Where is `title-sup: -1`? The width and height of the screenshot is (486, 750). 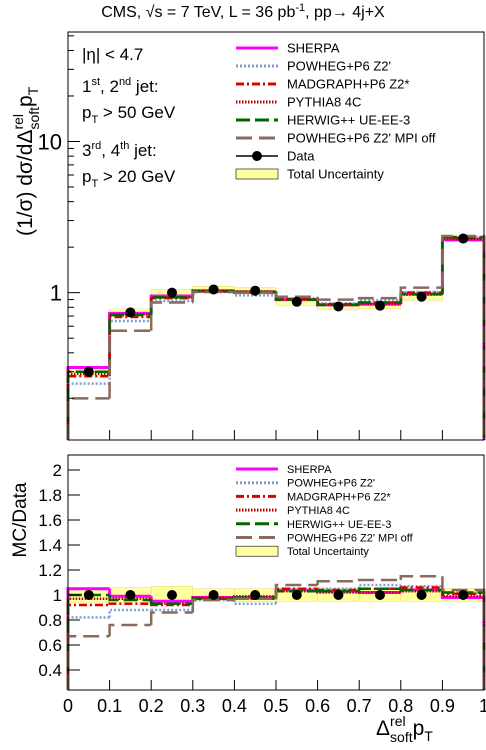
title-sup: -1 is located at coordinates (300, 8).